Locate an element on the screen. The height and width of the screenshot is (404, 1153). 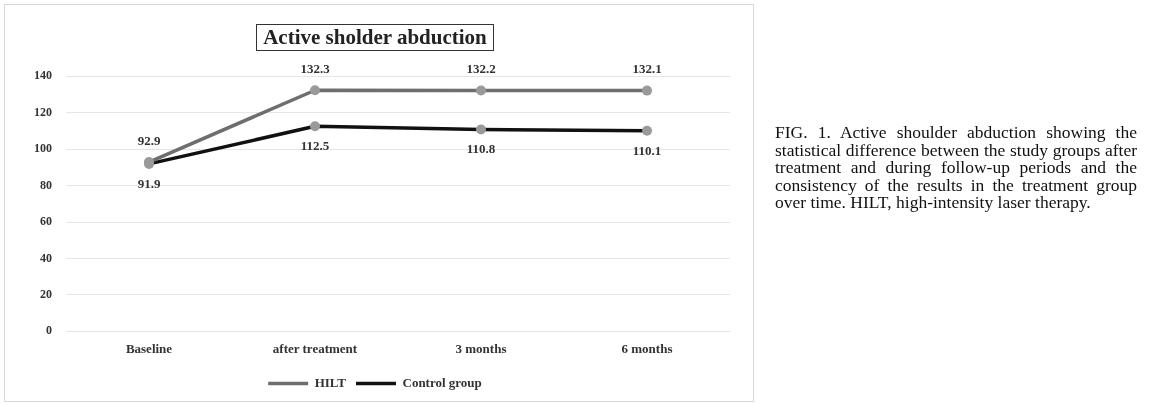
data-label: 132.3 is located at coordinates (315, 69).